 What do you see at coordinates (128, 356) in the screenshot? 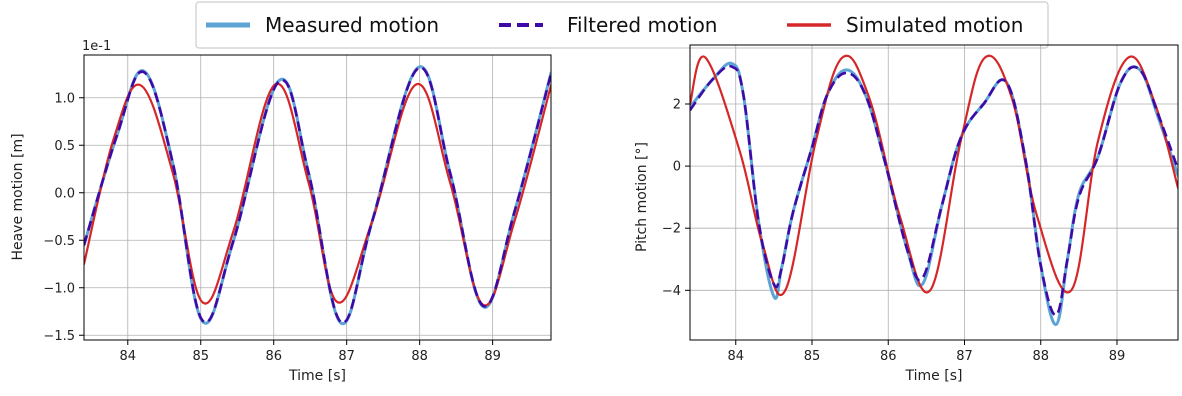
I see `heave-x-tick-label-0: 84` at bounding box center [128, 356].